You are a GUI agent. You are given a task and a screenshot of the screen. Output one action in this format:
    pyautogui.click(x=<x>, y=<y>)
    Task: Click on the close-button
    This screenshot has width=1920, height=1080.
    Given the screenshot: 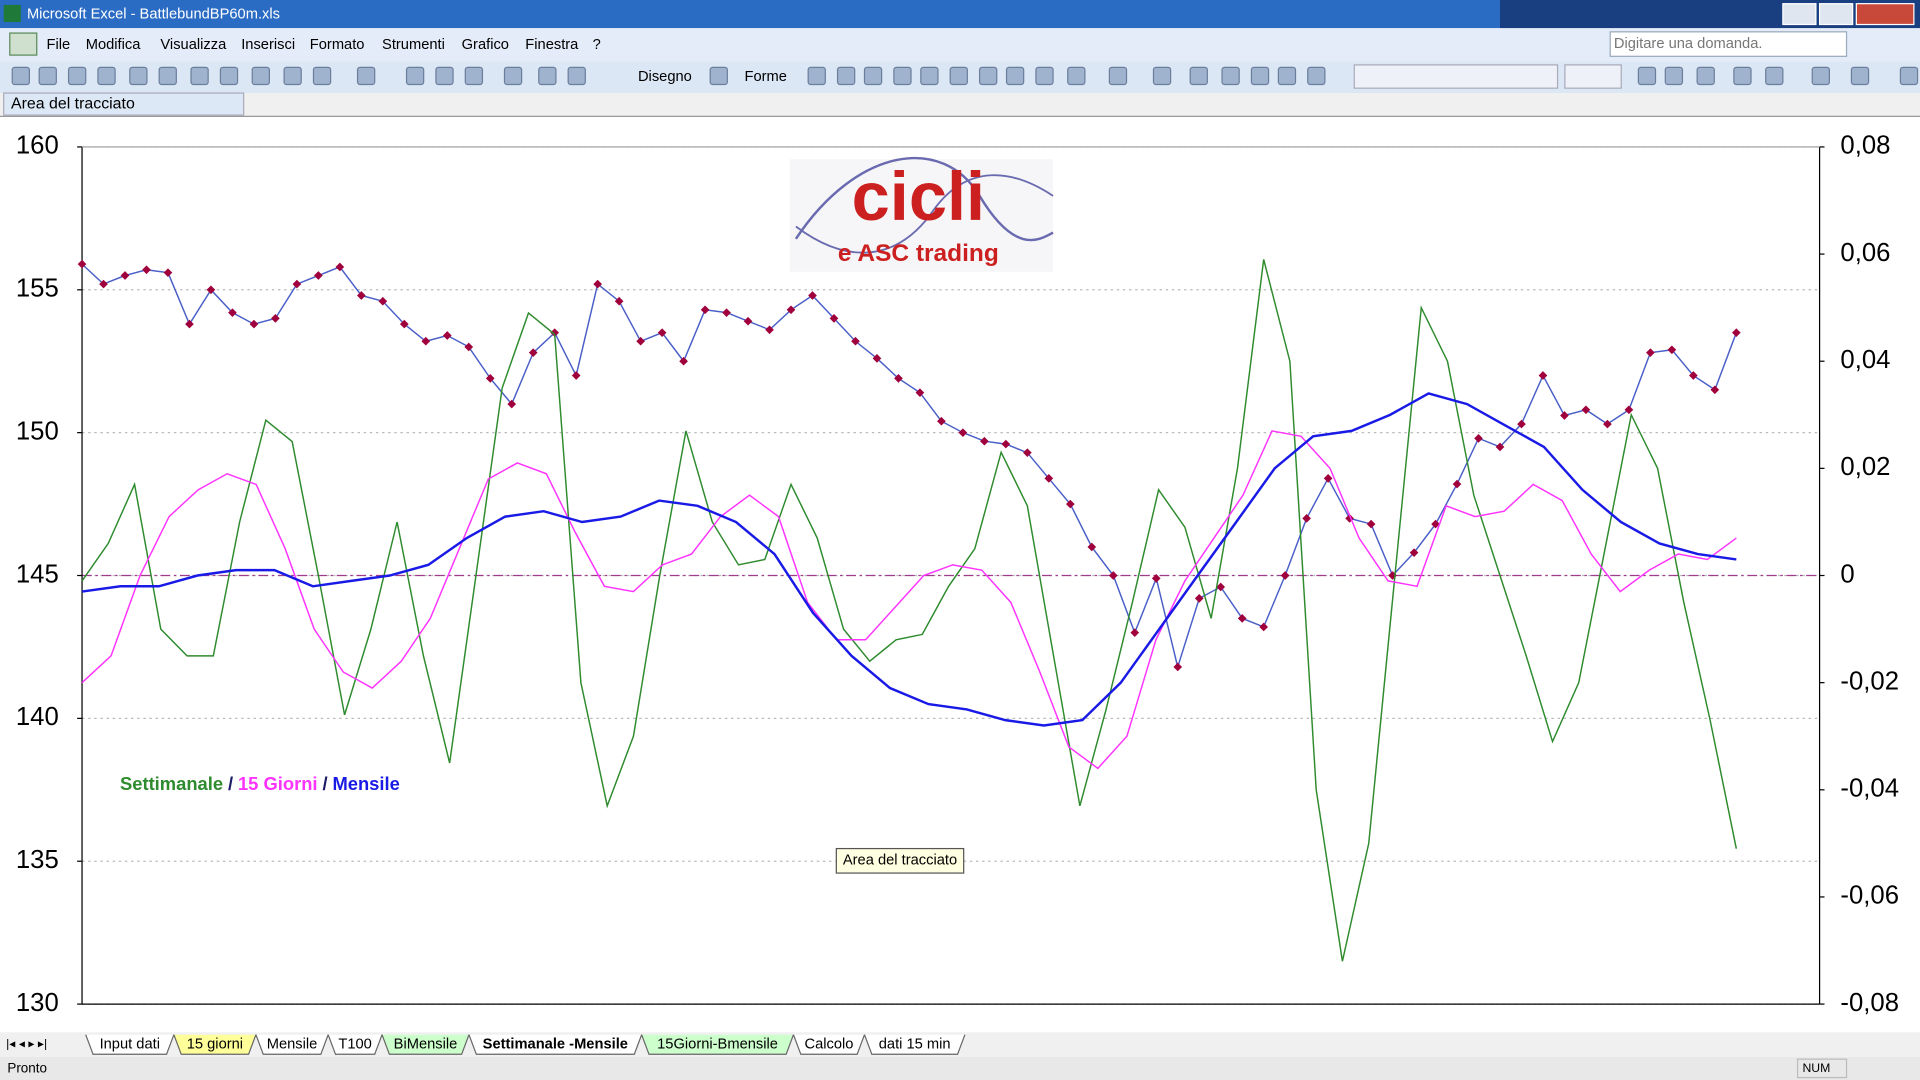 What is the action you would take?
    pyautogui.click(x=1885, y=14)
    